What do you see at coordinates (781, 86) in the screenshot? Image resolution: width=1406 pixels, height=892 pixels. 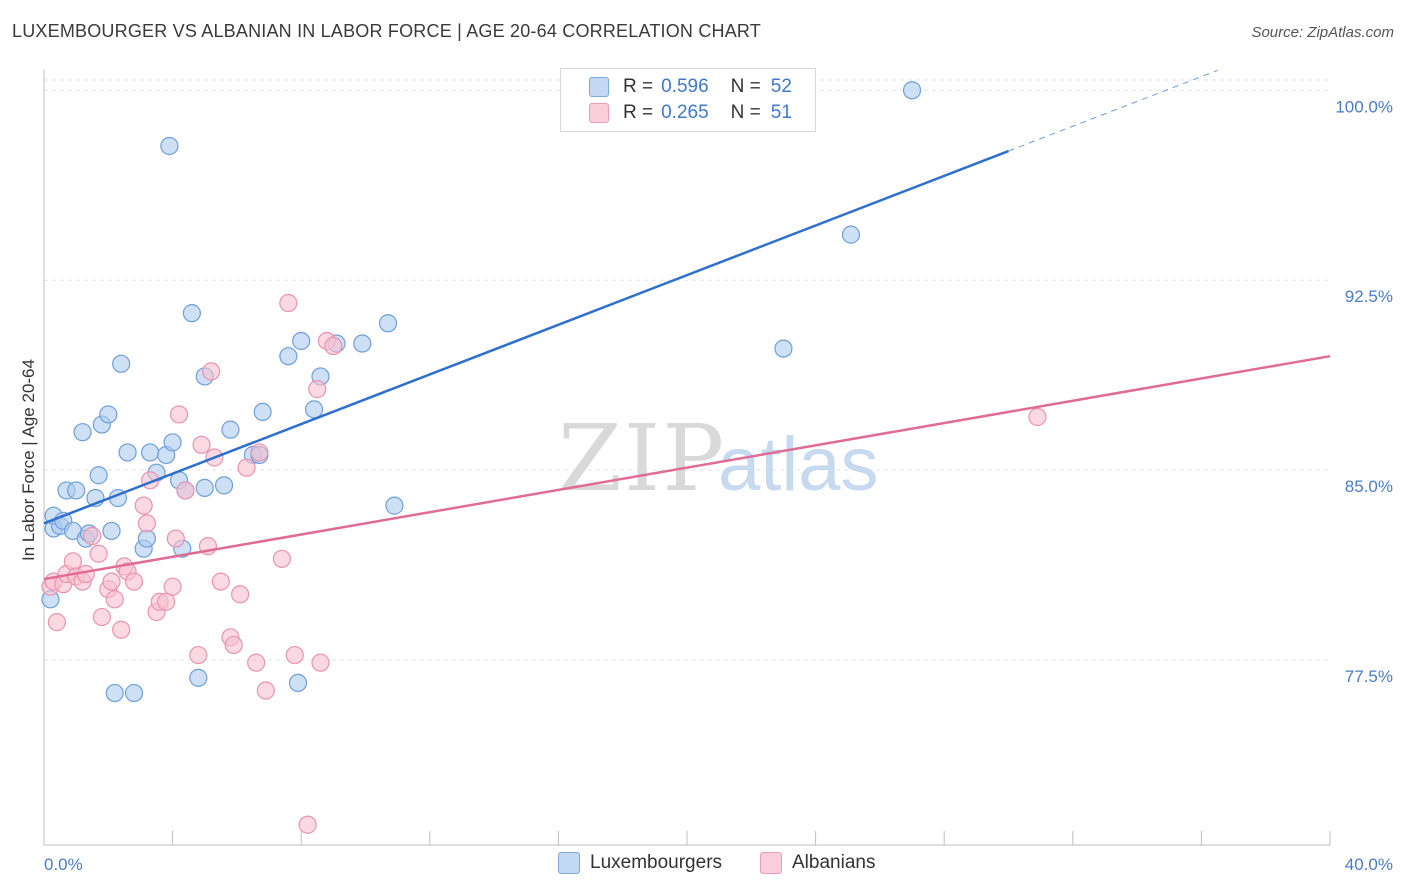 I see `legend-n-value: 52` at bounding box center [781, 86].